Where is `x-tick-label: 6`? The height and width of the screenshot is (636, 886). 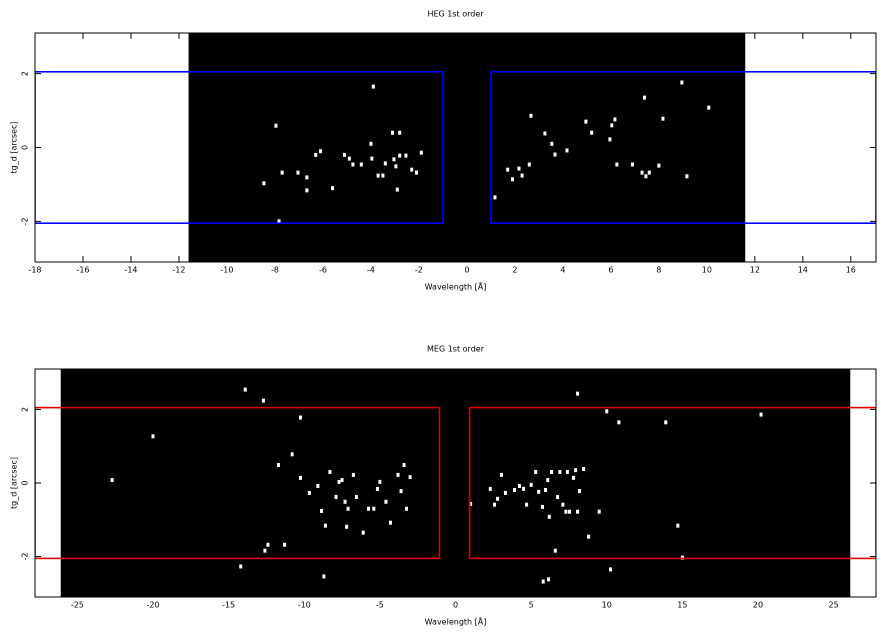 x-tick-label: 6 is located at coordinates (610, 270).